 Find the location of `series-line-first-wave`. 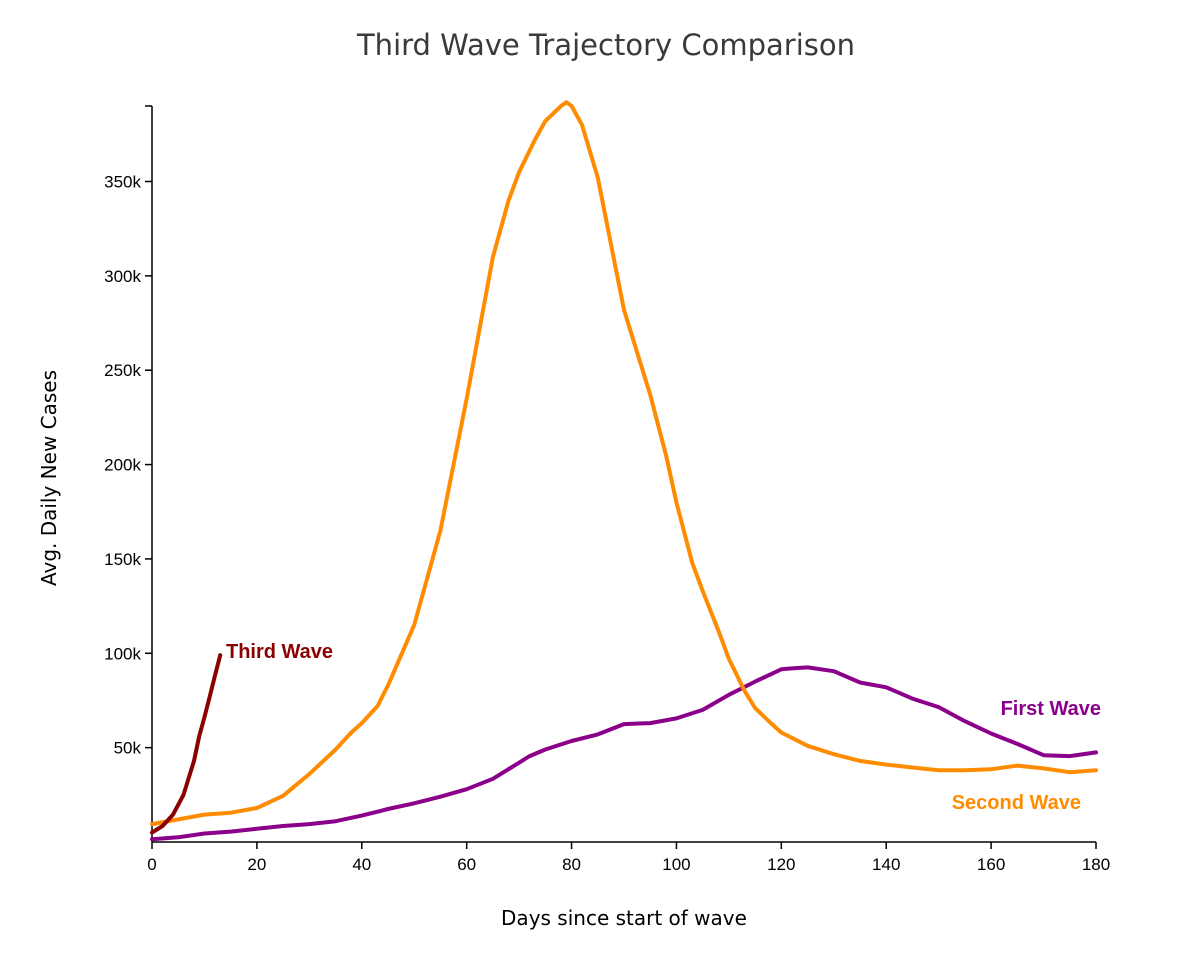

series-line-first-wave is located at coordinates (624, 753).